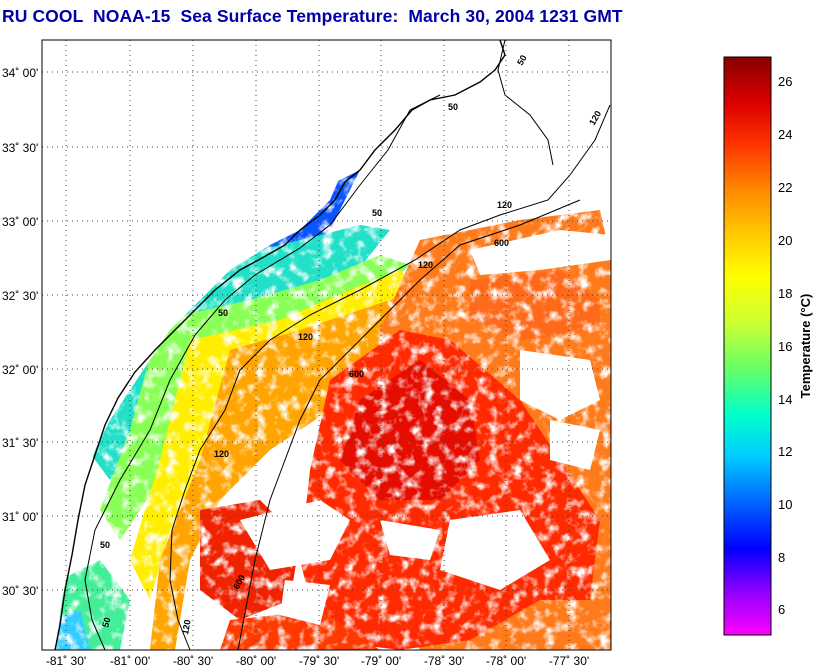 The image size is (816, 672). I want to click on lon-label: -81˚ 30', so click(66, 661).